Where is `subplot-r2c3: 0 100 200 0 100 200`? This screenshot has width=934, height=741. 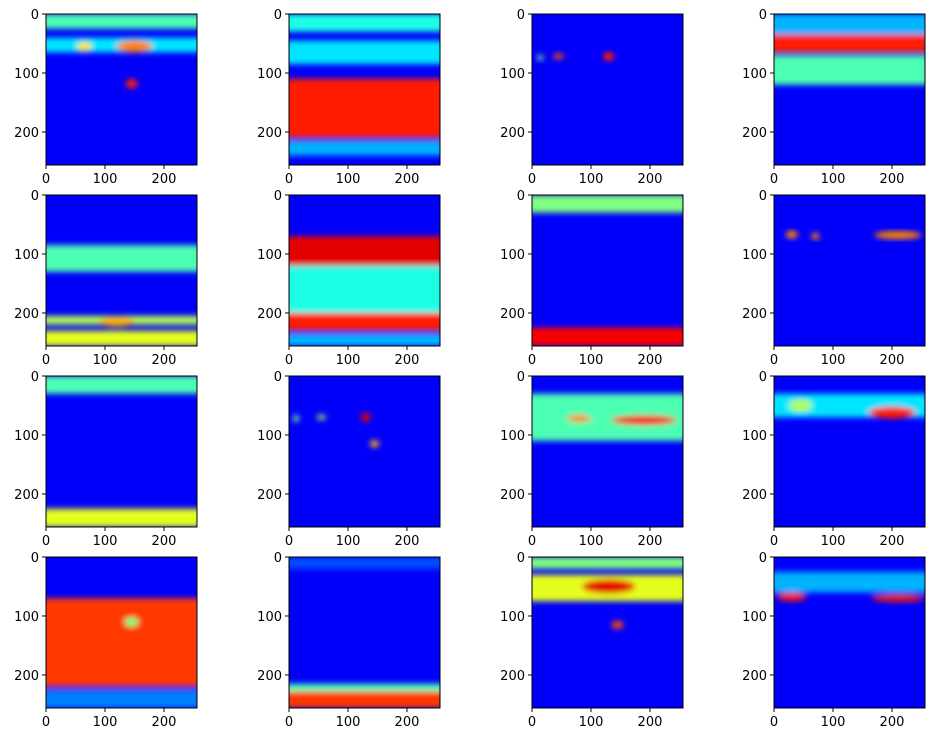
subplot-r2c3: 0 100 200 0 100 200 is located at coordinates (592, 278).